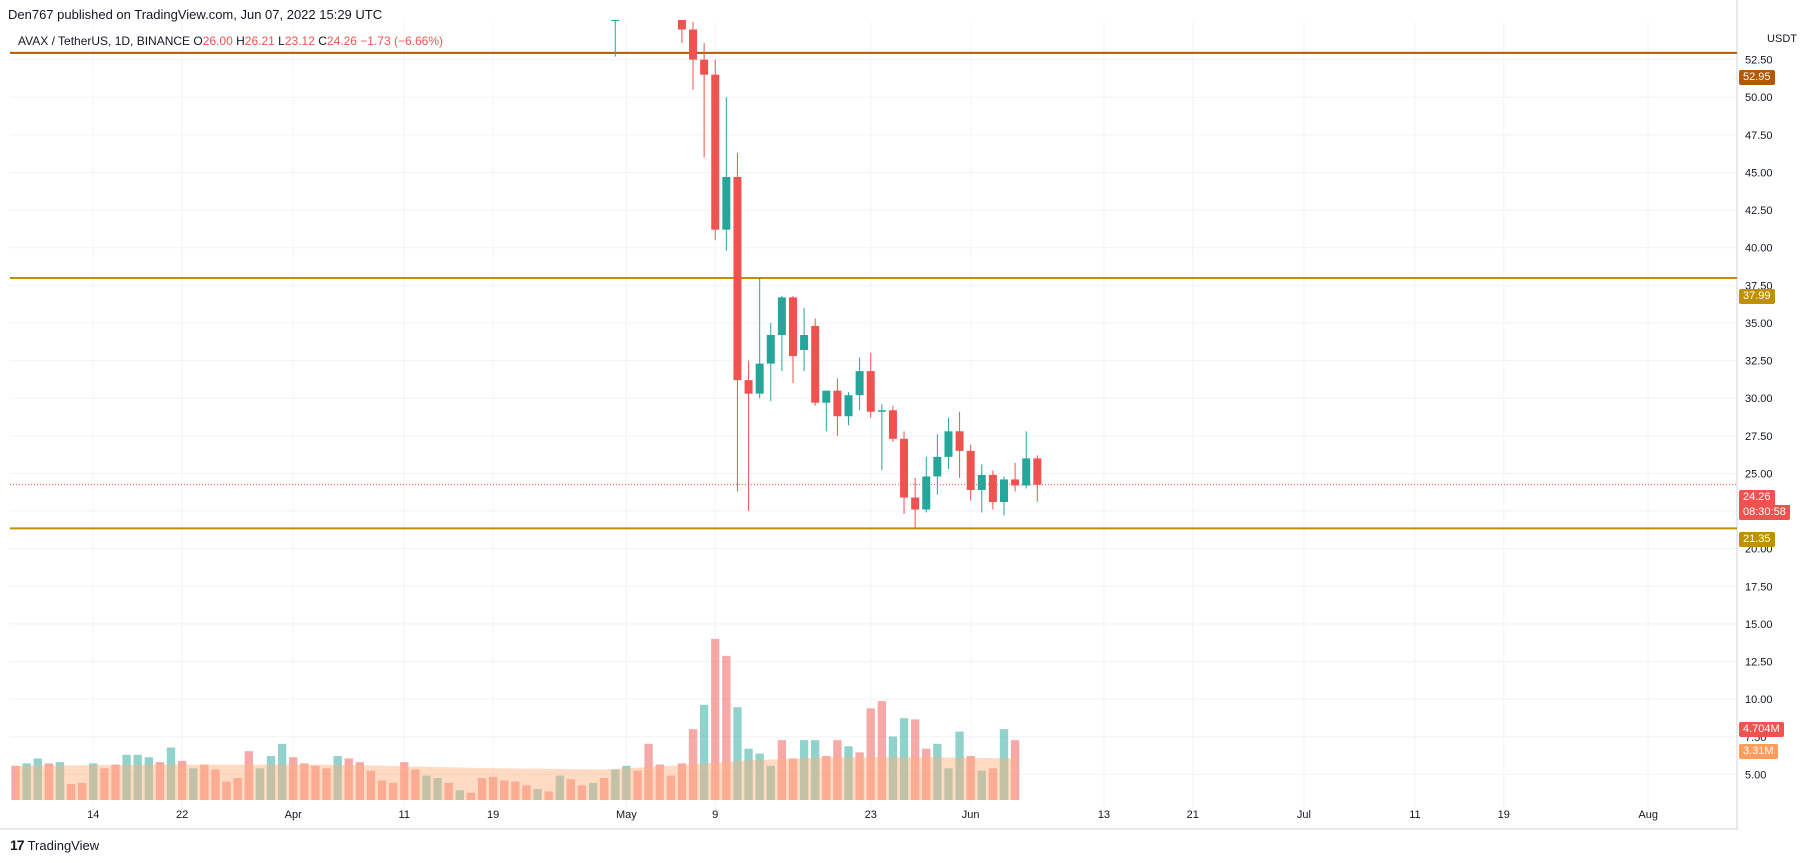 The height and width of the screenshot is (863, 1815). What do you see at coordinates (1759, 173) in the screenshot?
I see `y-tick-label: 45.00` at bounding box center [1759, 173].